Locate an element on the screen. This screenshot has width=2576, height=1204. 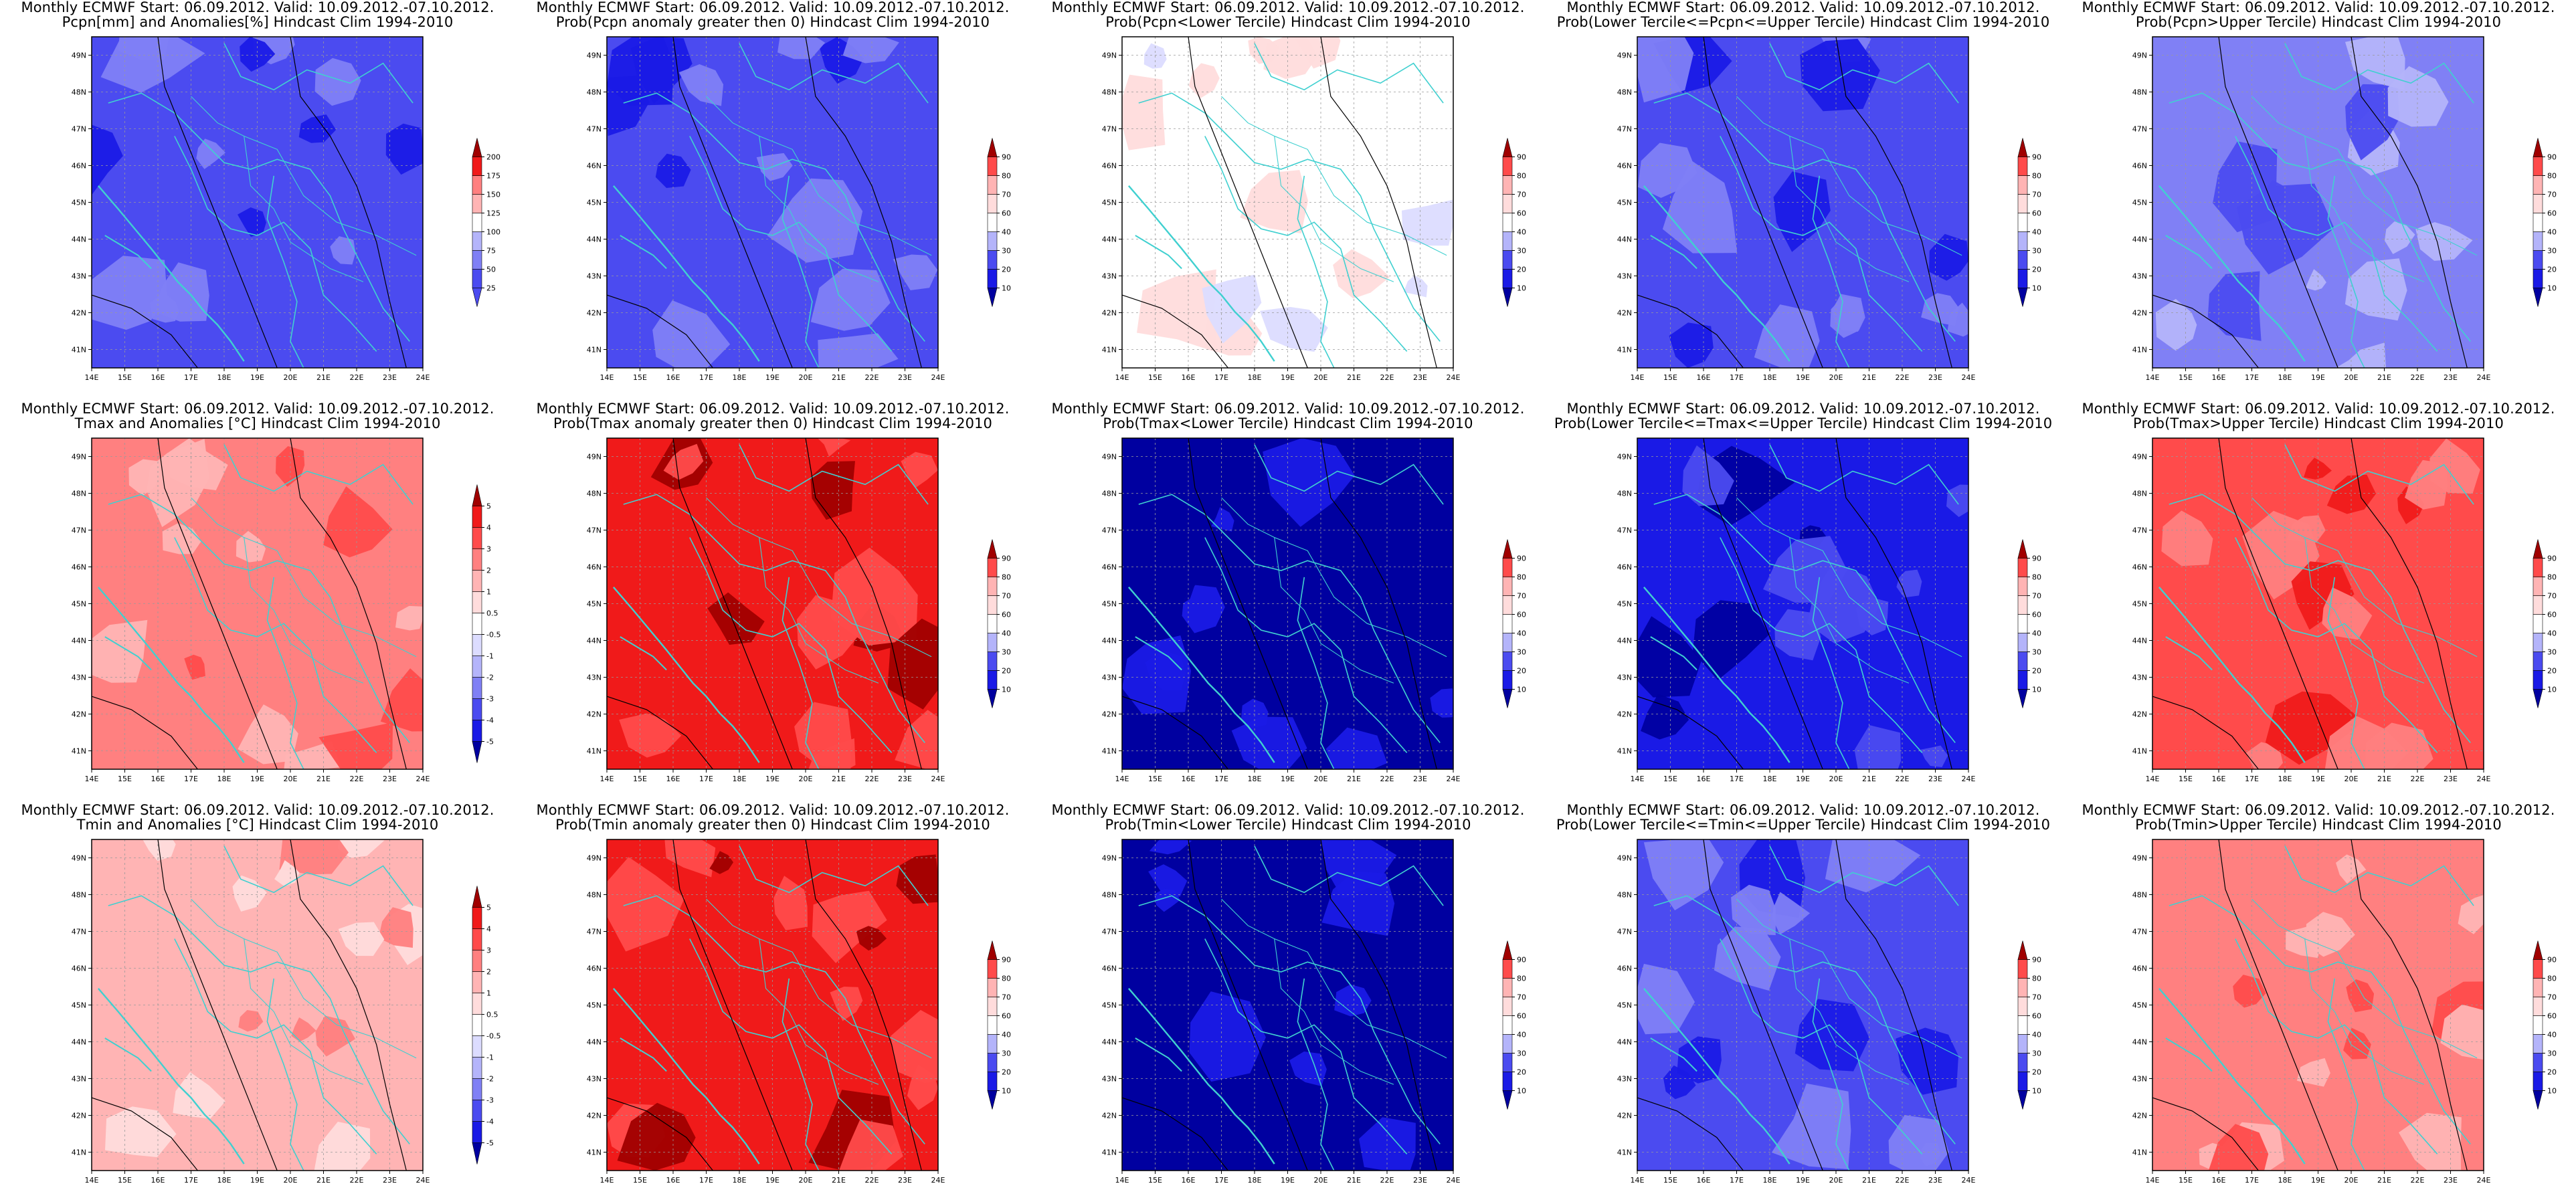
colorbar-label: 60 is located at coordinates (2552, 213).